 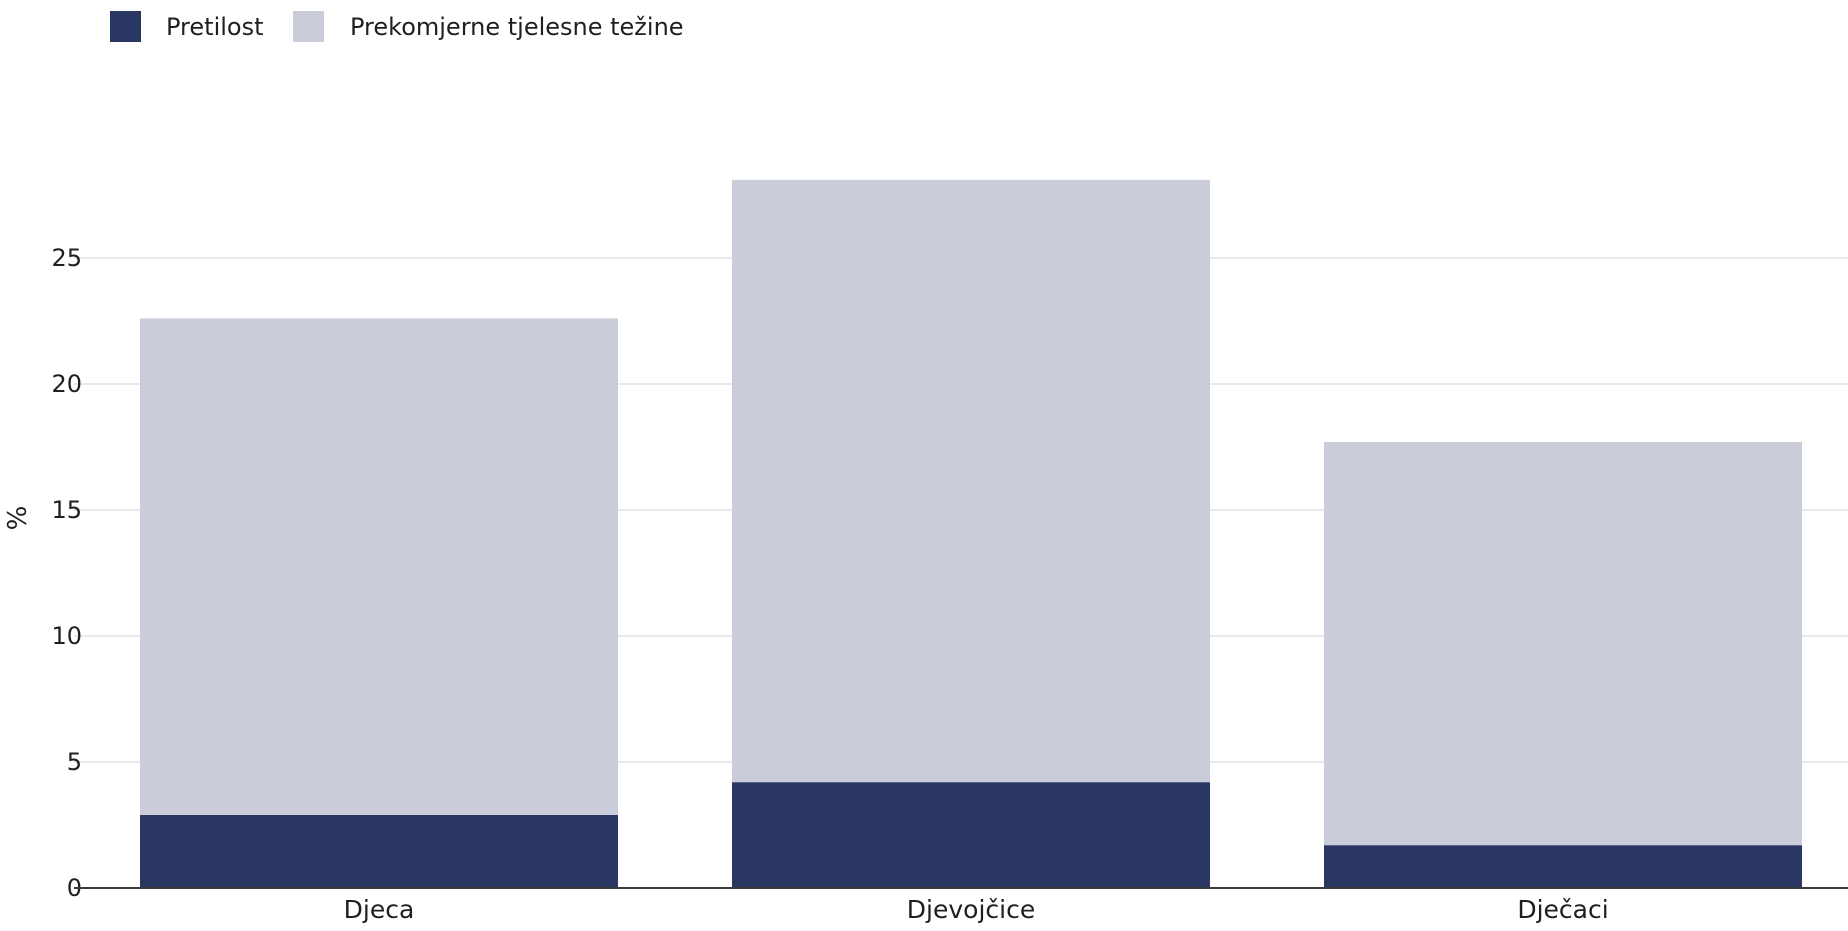 I want to click on legend: Pretilost Prekomjerne tjelesne težine, so click(x=397, y=26).